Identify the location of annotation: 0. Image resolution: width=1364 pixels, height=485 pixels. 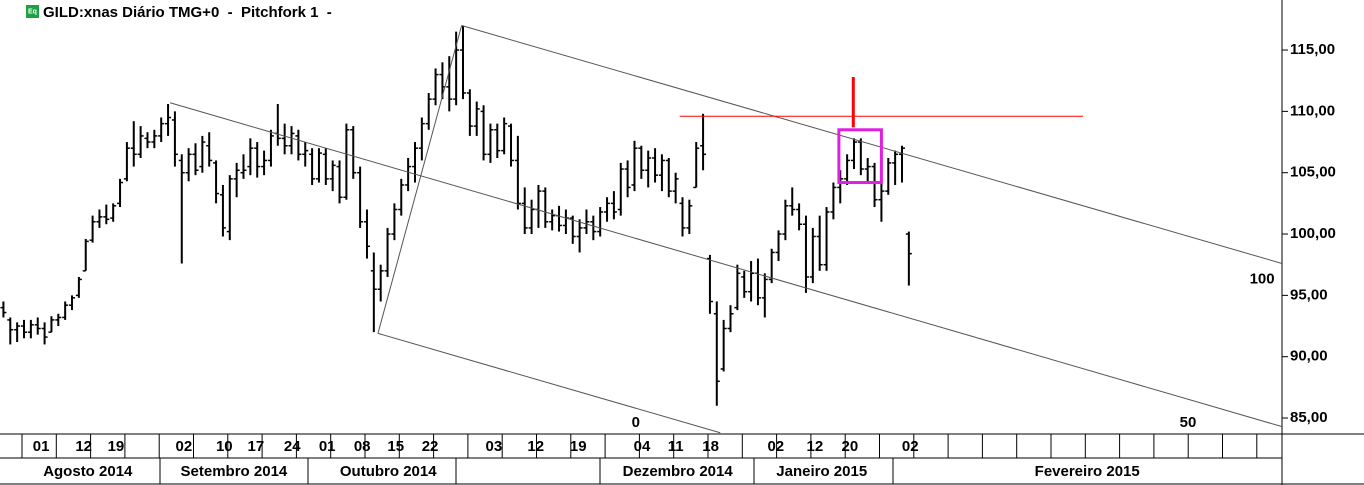
(636, 422).